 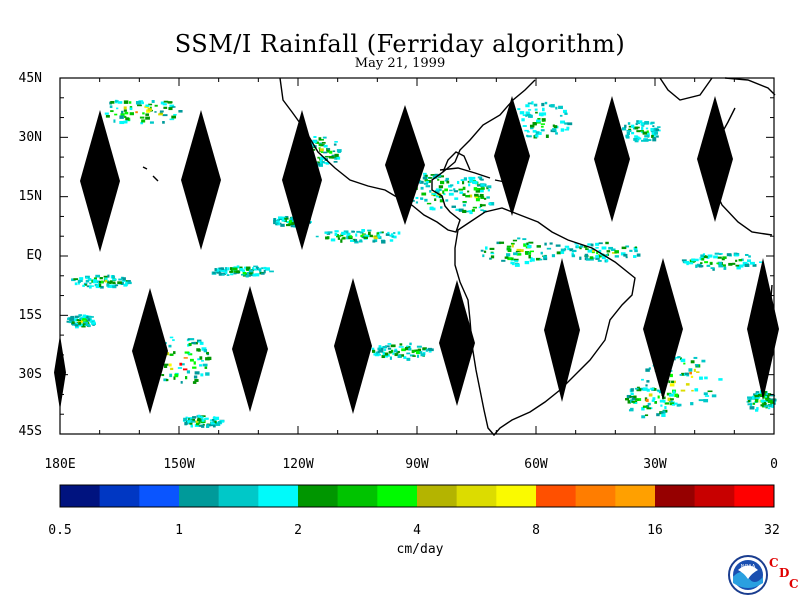 I want to click on map-subtitle: May 21, 1999, so click(x=400, y=63).